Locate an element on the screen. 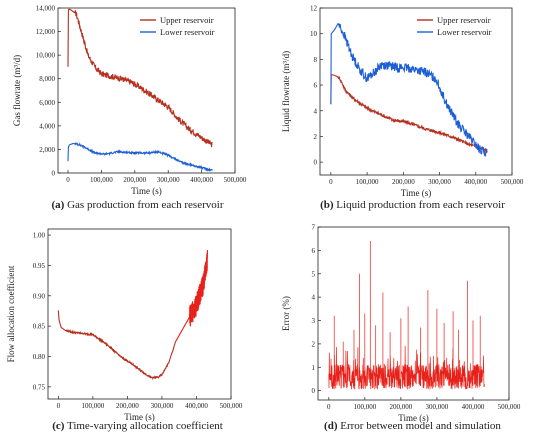  y-tick-label: 7 is located at coordinates (314, 228).